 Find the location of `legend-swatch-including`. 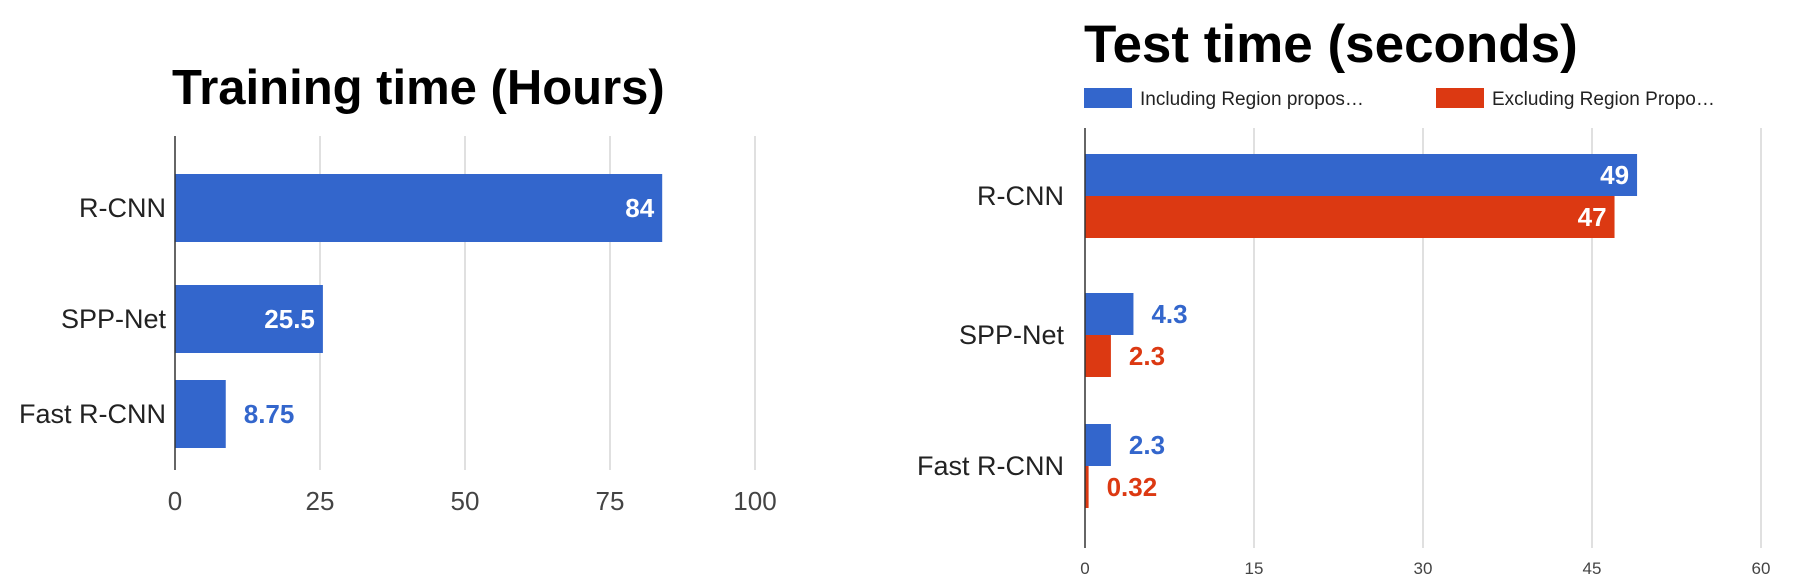

legend-swatch-including is located at coordinates (1108, 98).